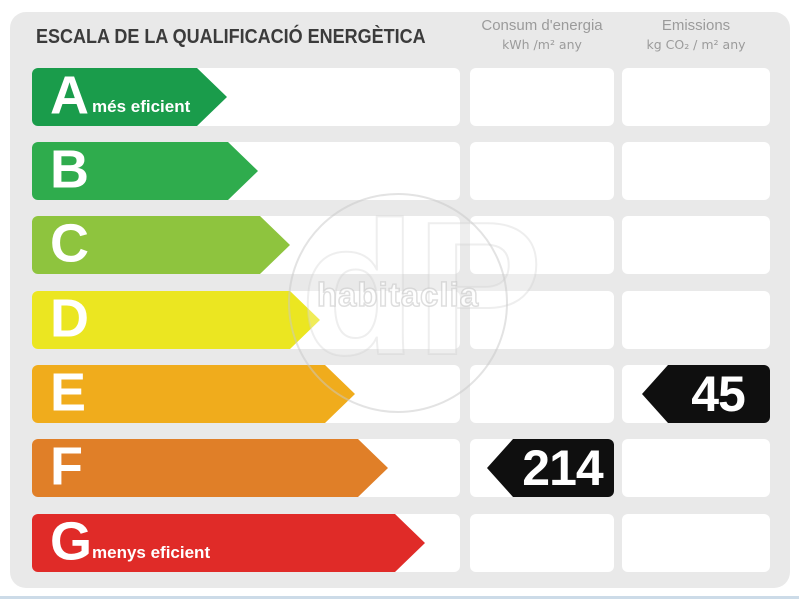 The width and height of the screenshot is (799, 600). I want to click on rating-grade-letter: B, so click(69, 169).